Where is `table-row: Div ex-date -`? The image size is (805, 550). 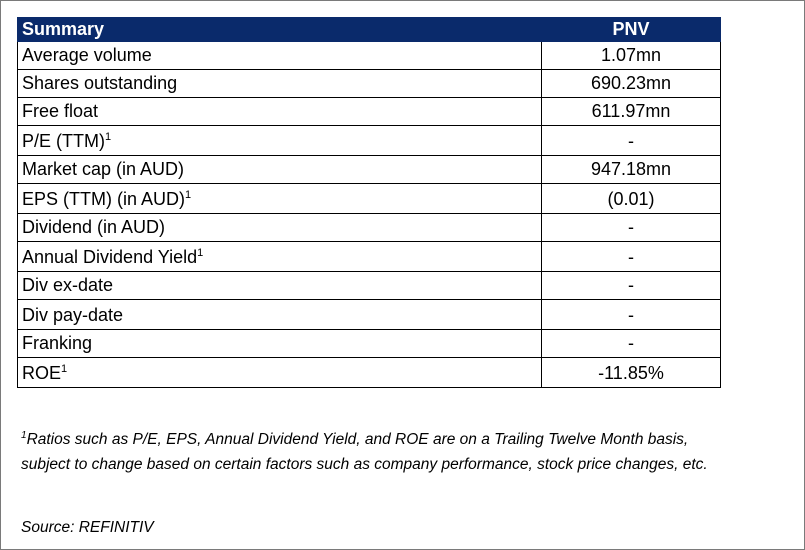 table-row: Div ex-date - is located at coordinates (369, 285).